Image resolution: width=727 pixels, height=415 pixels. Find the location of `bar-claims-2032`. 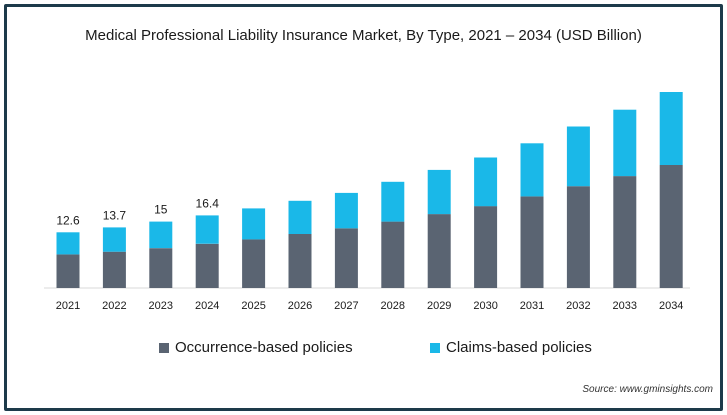

bar-claims-2032 is located at coordinates (578, 156).